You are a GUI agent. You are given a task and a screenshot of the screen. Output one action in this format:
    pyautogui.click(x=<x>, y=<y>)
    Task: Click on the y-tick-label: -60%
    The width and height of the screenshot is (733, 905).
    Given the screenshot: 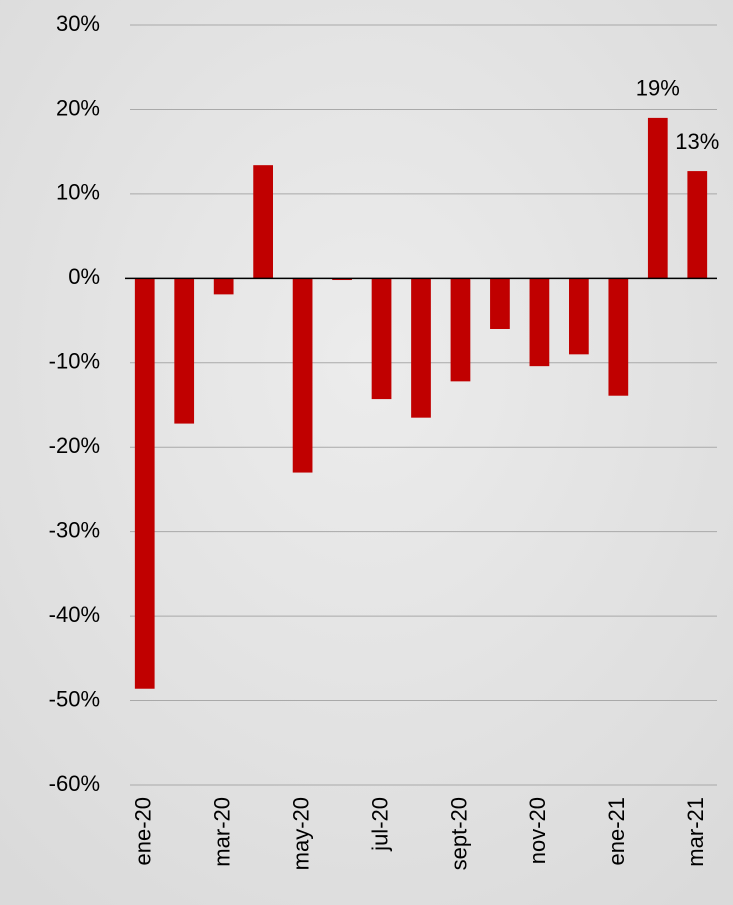 What is the action you would take?
    pyautogui.click(x=74, y=783)
    